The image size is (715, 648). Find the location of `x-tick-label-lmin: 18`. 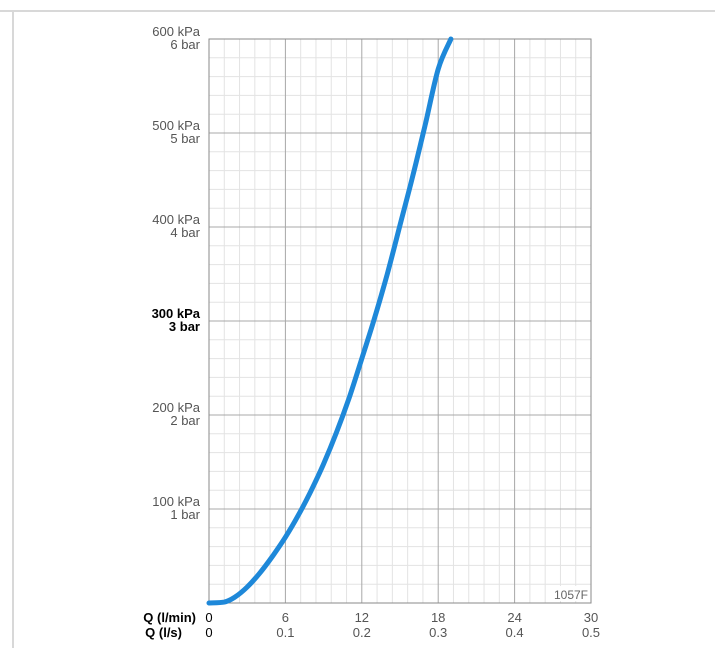

x-tick-label-lmin: 18 is located at coordinates (438, 617).